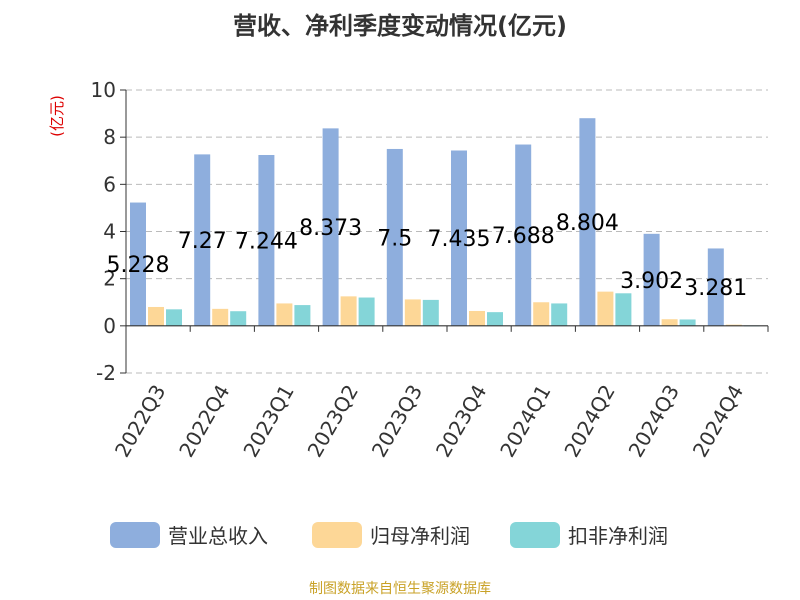 This screenshot has height=600, width=800. I want to click on x-tick-label: 2024Q3, so click(654, 421).